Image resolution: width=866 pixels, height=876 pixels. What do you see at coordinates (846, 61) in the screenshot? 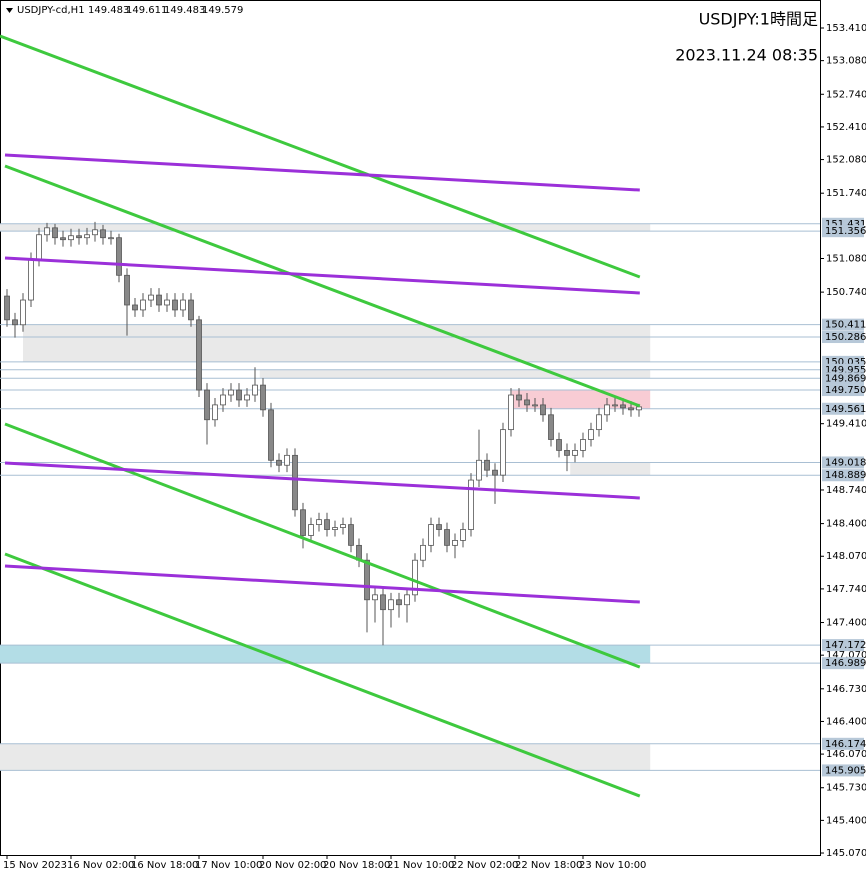
I see `y-tick-label: 153.080` at bounding box center [846, 61].